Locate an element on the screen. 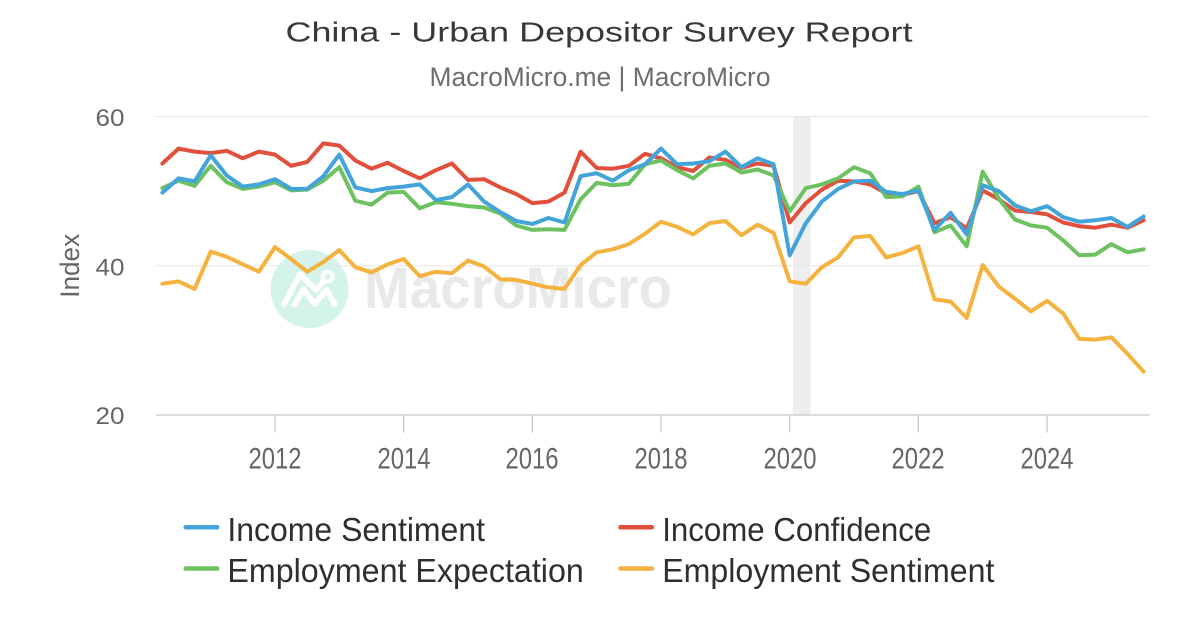  svg-text: 2012 is located at coordinates (275, 459).